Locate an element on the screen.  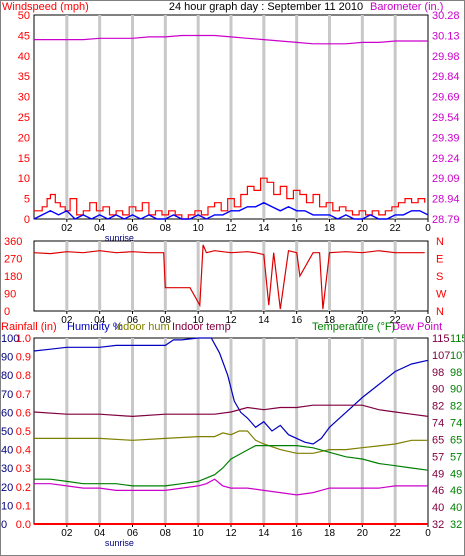
barometer-tick-label: 29.54 is located at coordinates (446, 118).